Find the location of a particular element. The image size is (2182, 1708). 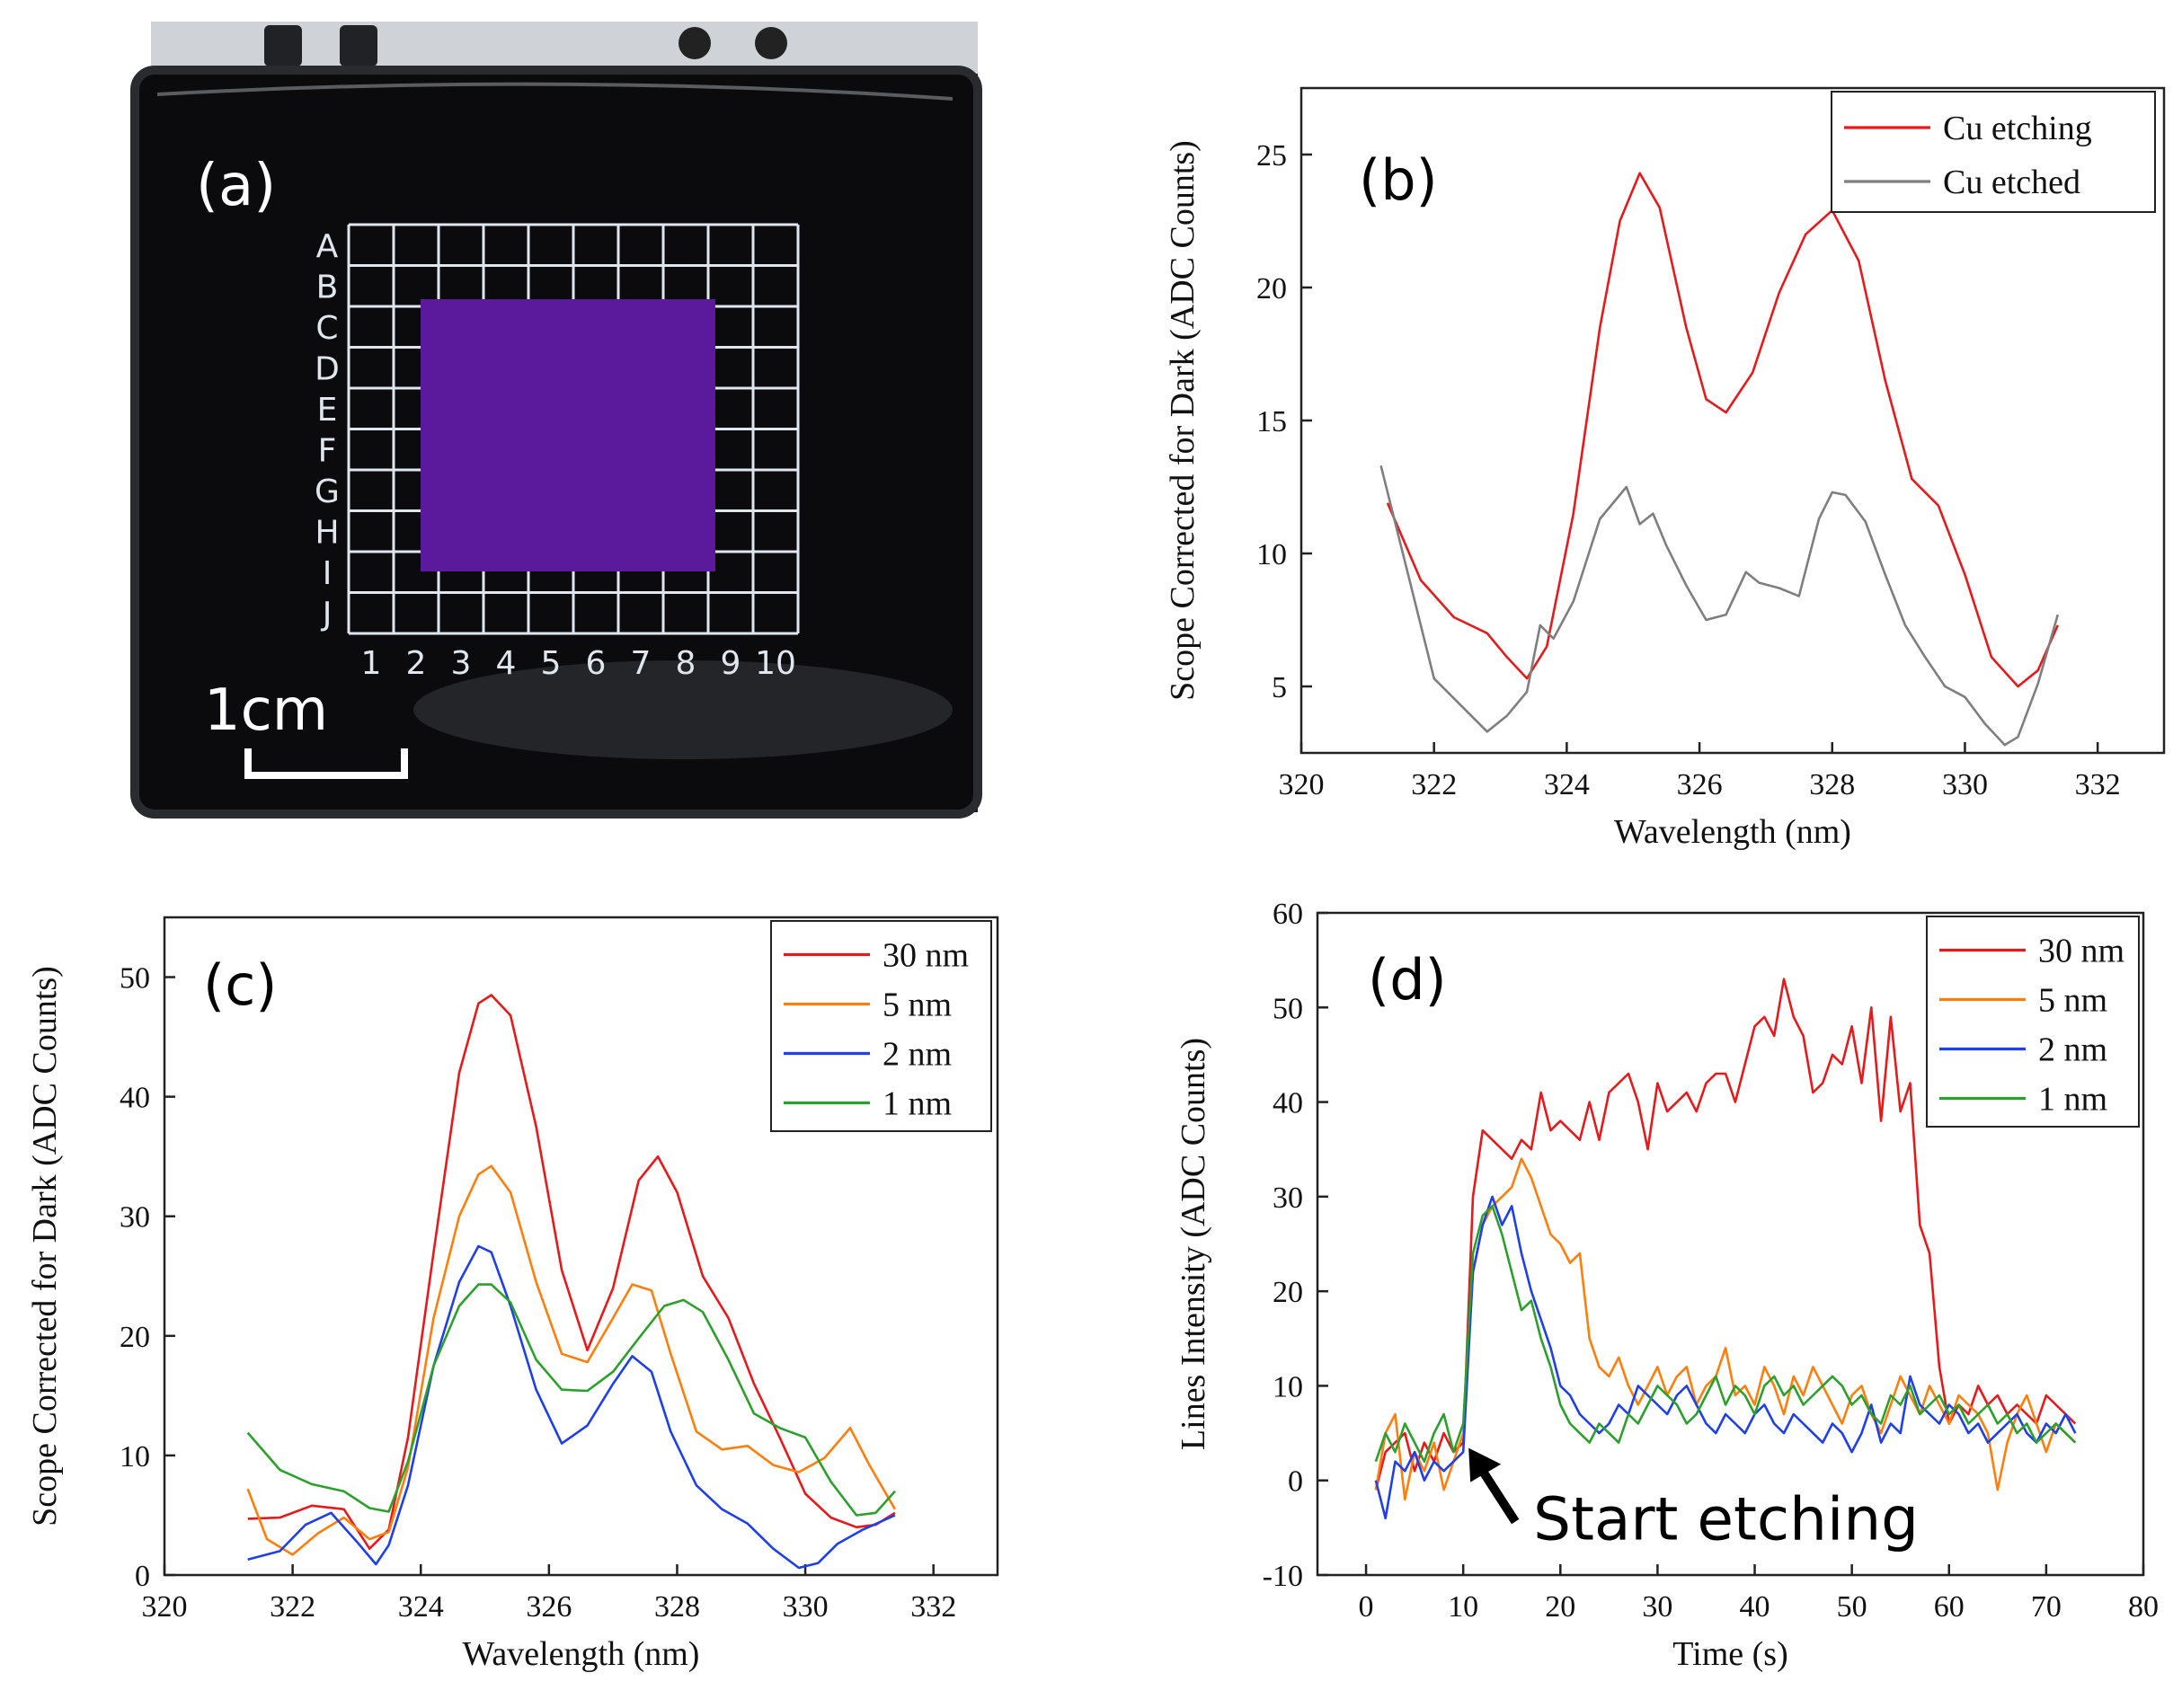

grid-row-label: F is located at coordinates (327, 450).